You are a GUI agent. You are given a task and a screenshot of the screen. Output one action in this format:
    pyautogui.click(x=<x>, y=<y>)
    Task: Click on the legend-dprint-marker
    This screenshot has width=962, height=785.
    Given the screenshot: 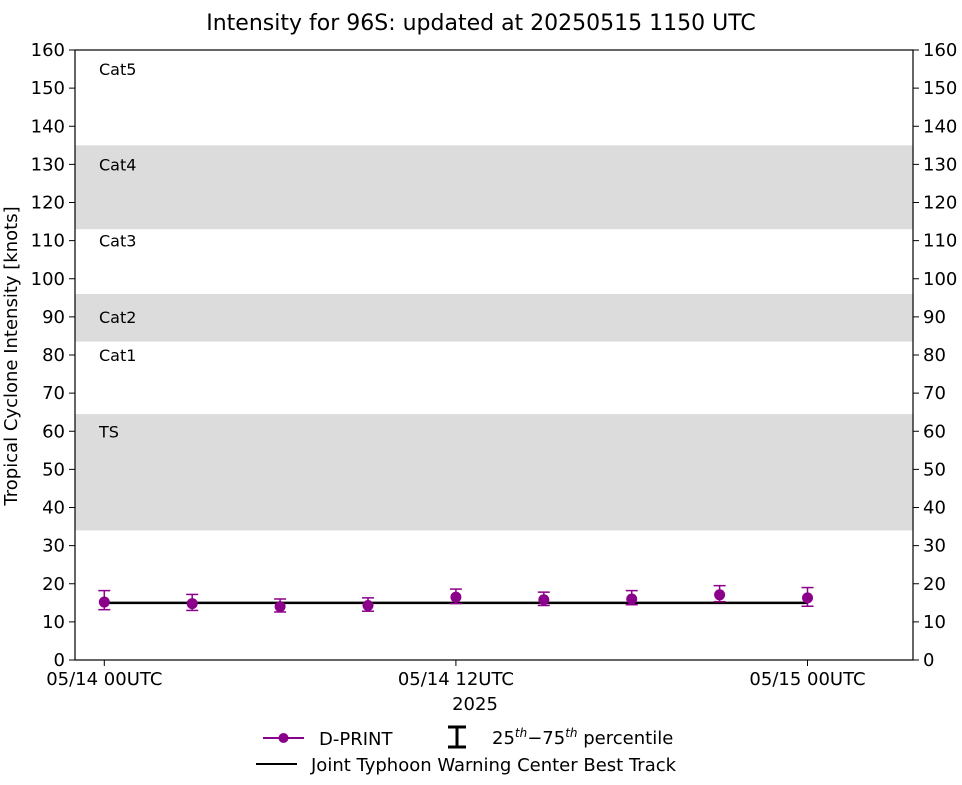 What is the action you would take?
    pyautogui.click(x=283, y=738)
    